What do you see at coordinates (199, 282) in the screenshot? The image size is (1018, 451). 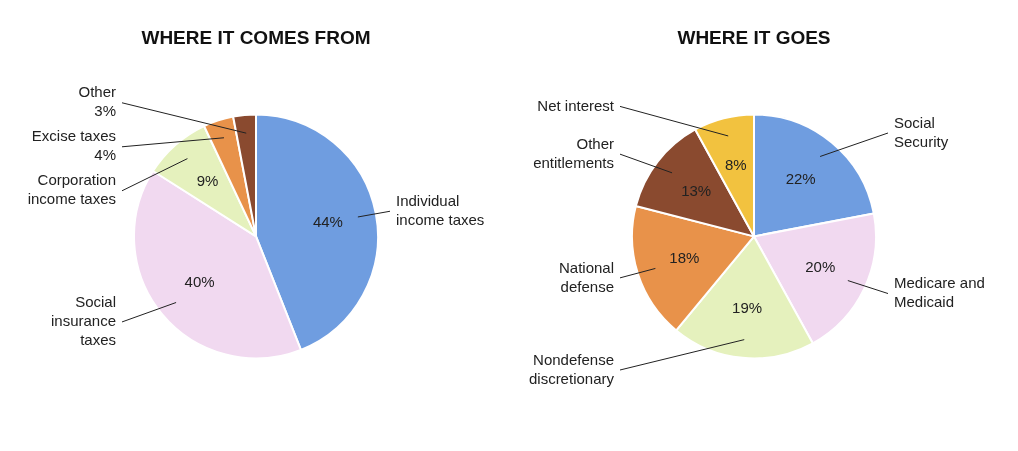 I see `data-label: 40%` at bounding box center [199, 282].